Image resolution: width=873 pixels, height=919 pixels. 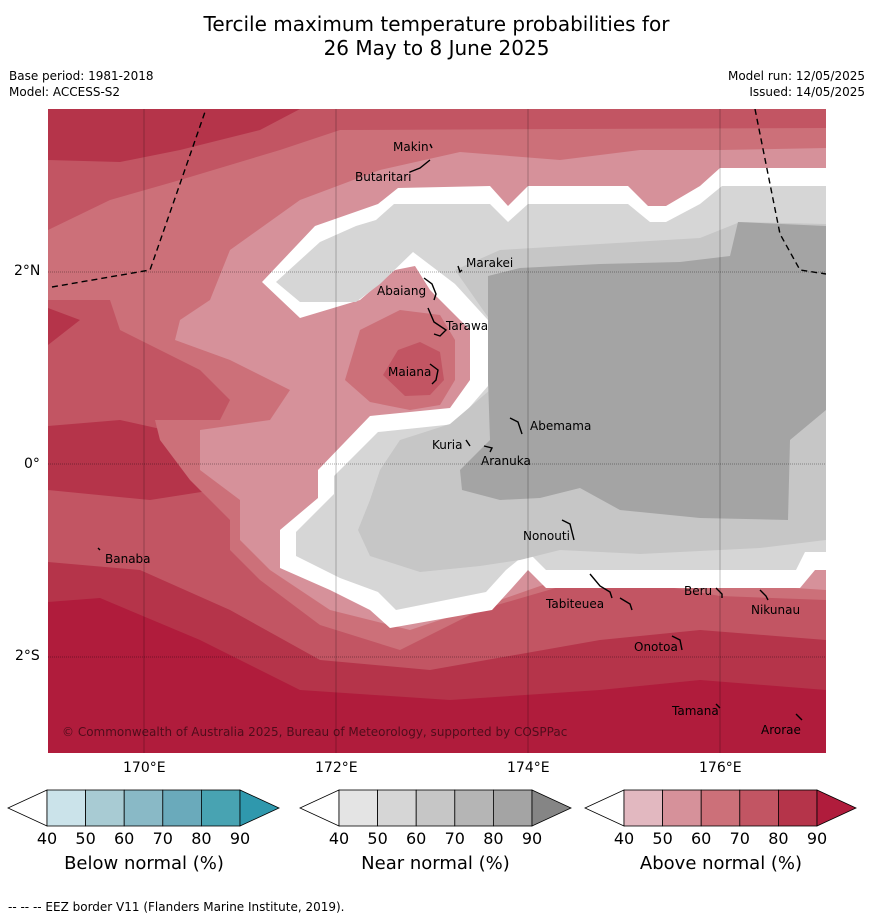 What do you see at coordinates (201, 838) in the screenshot?
I see `colorbar-below-tick: 80` at bounding box center [201, 838].